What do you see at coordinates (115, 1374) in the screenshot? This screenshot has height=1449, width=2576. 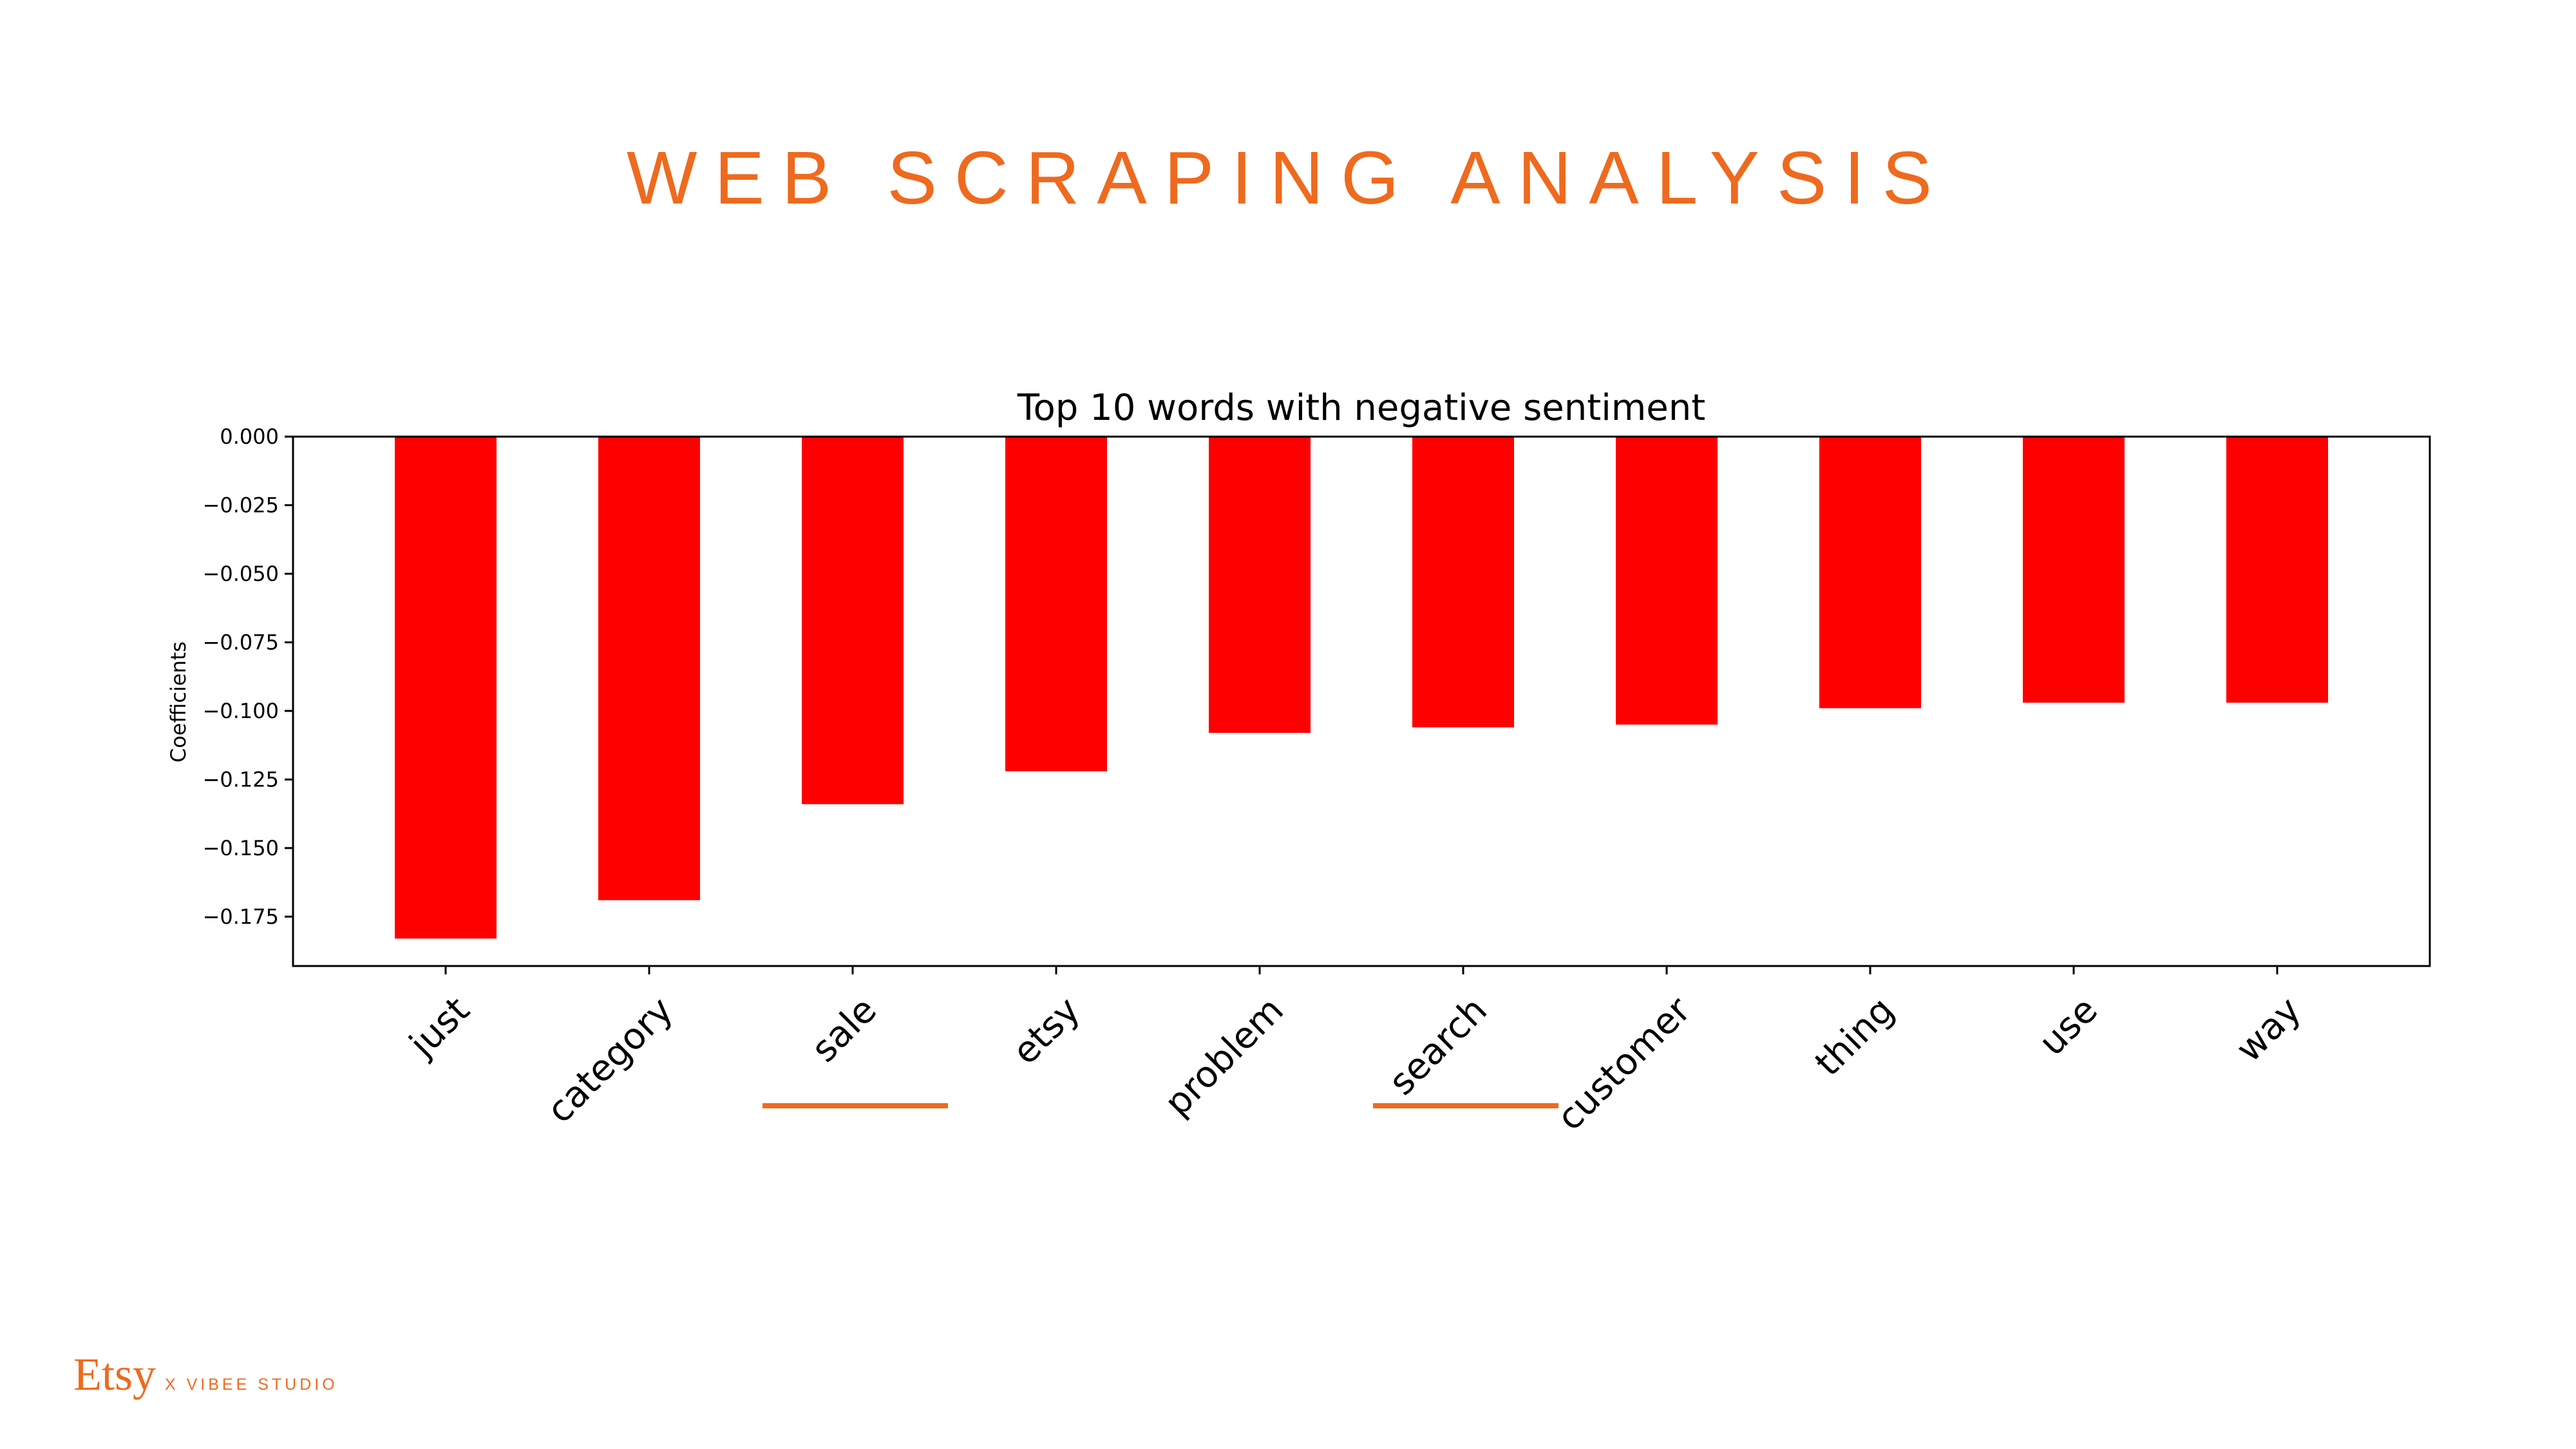 I see `brand-logo: Etsy` at bounding box center [115, 1374].